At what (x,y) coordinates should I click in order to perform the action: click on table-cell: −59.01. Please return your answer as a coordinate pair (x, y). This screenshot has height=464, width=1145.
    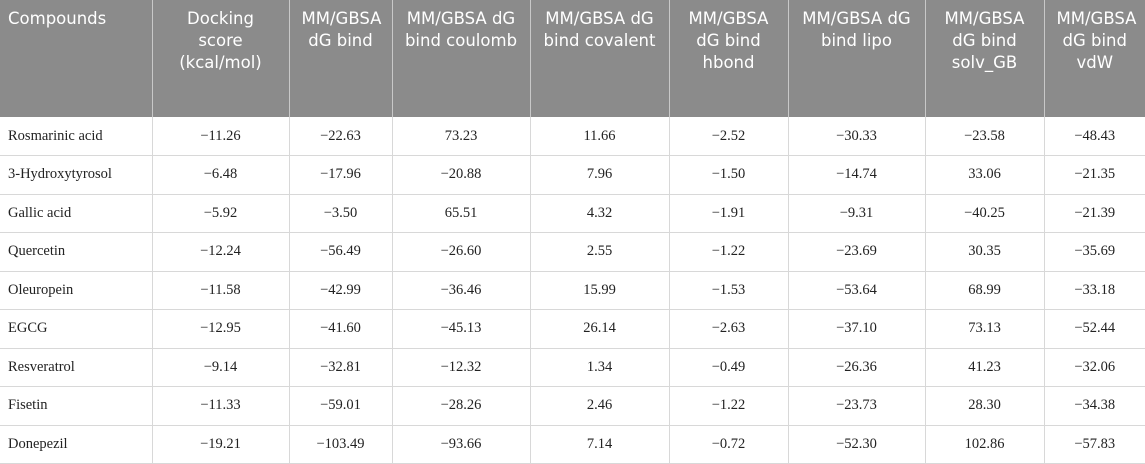
    Looking at the image, I should click on (341, 406).